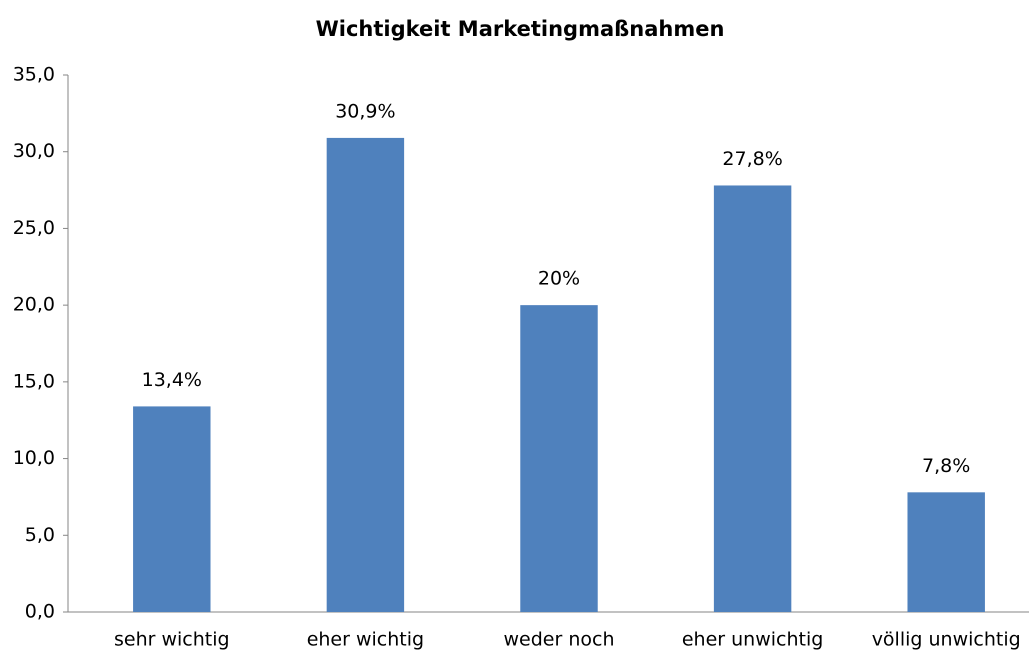 The height and width of the screenshot is (654, 1029). Describe the element at coordinates (34, 75) in the screenshot. I see `y-tick-label: 35,0` at that location.